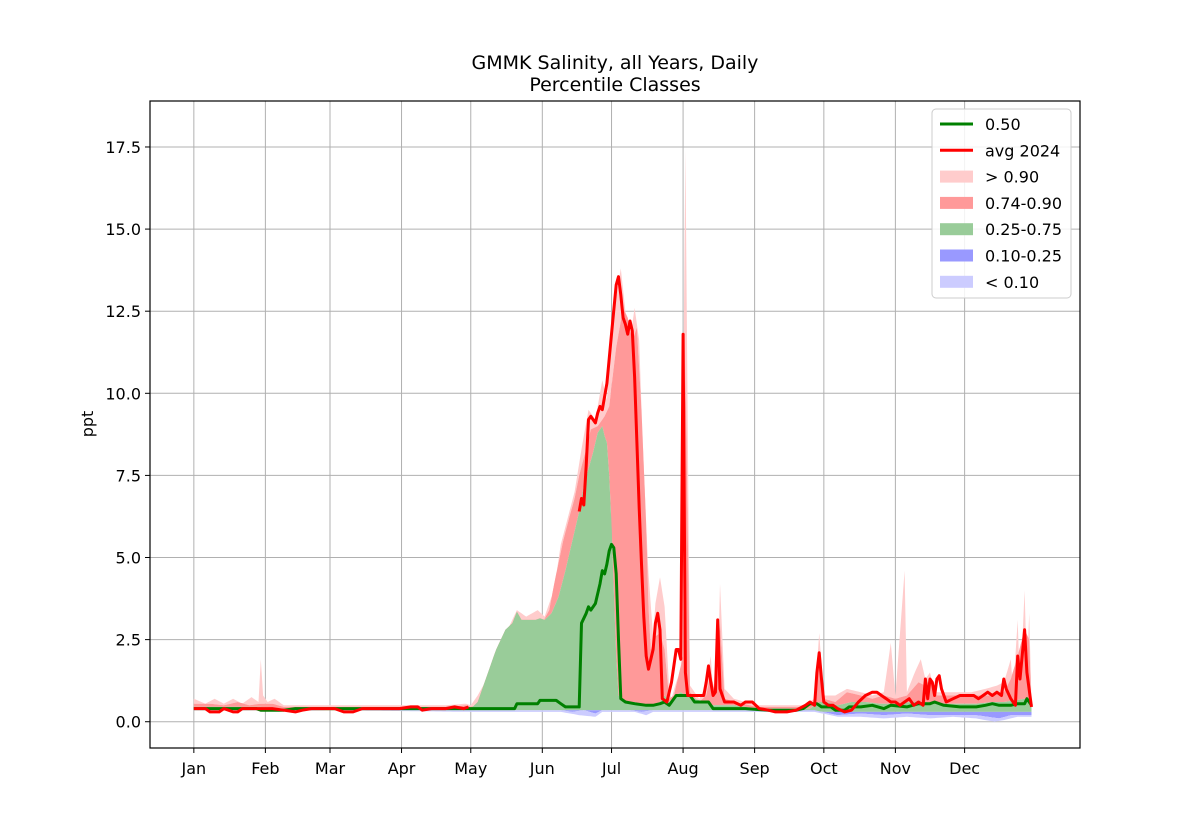  I want to click on x-tick-label: May, so click(470, 768).